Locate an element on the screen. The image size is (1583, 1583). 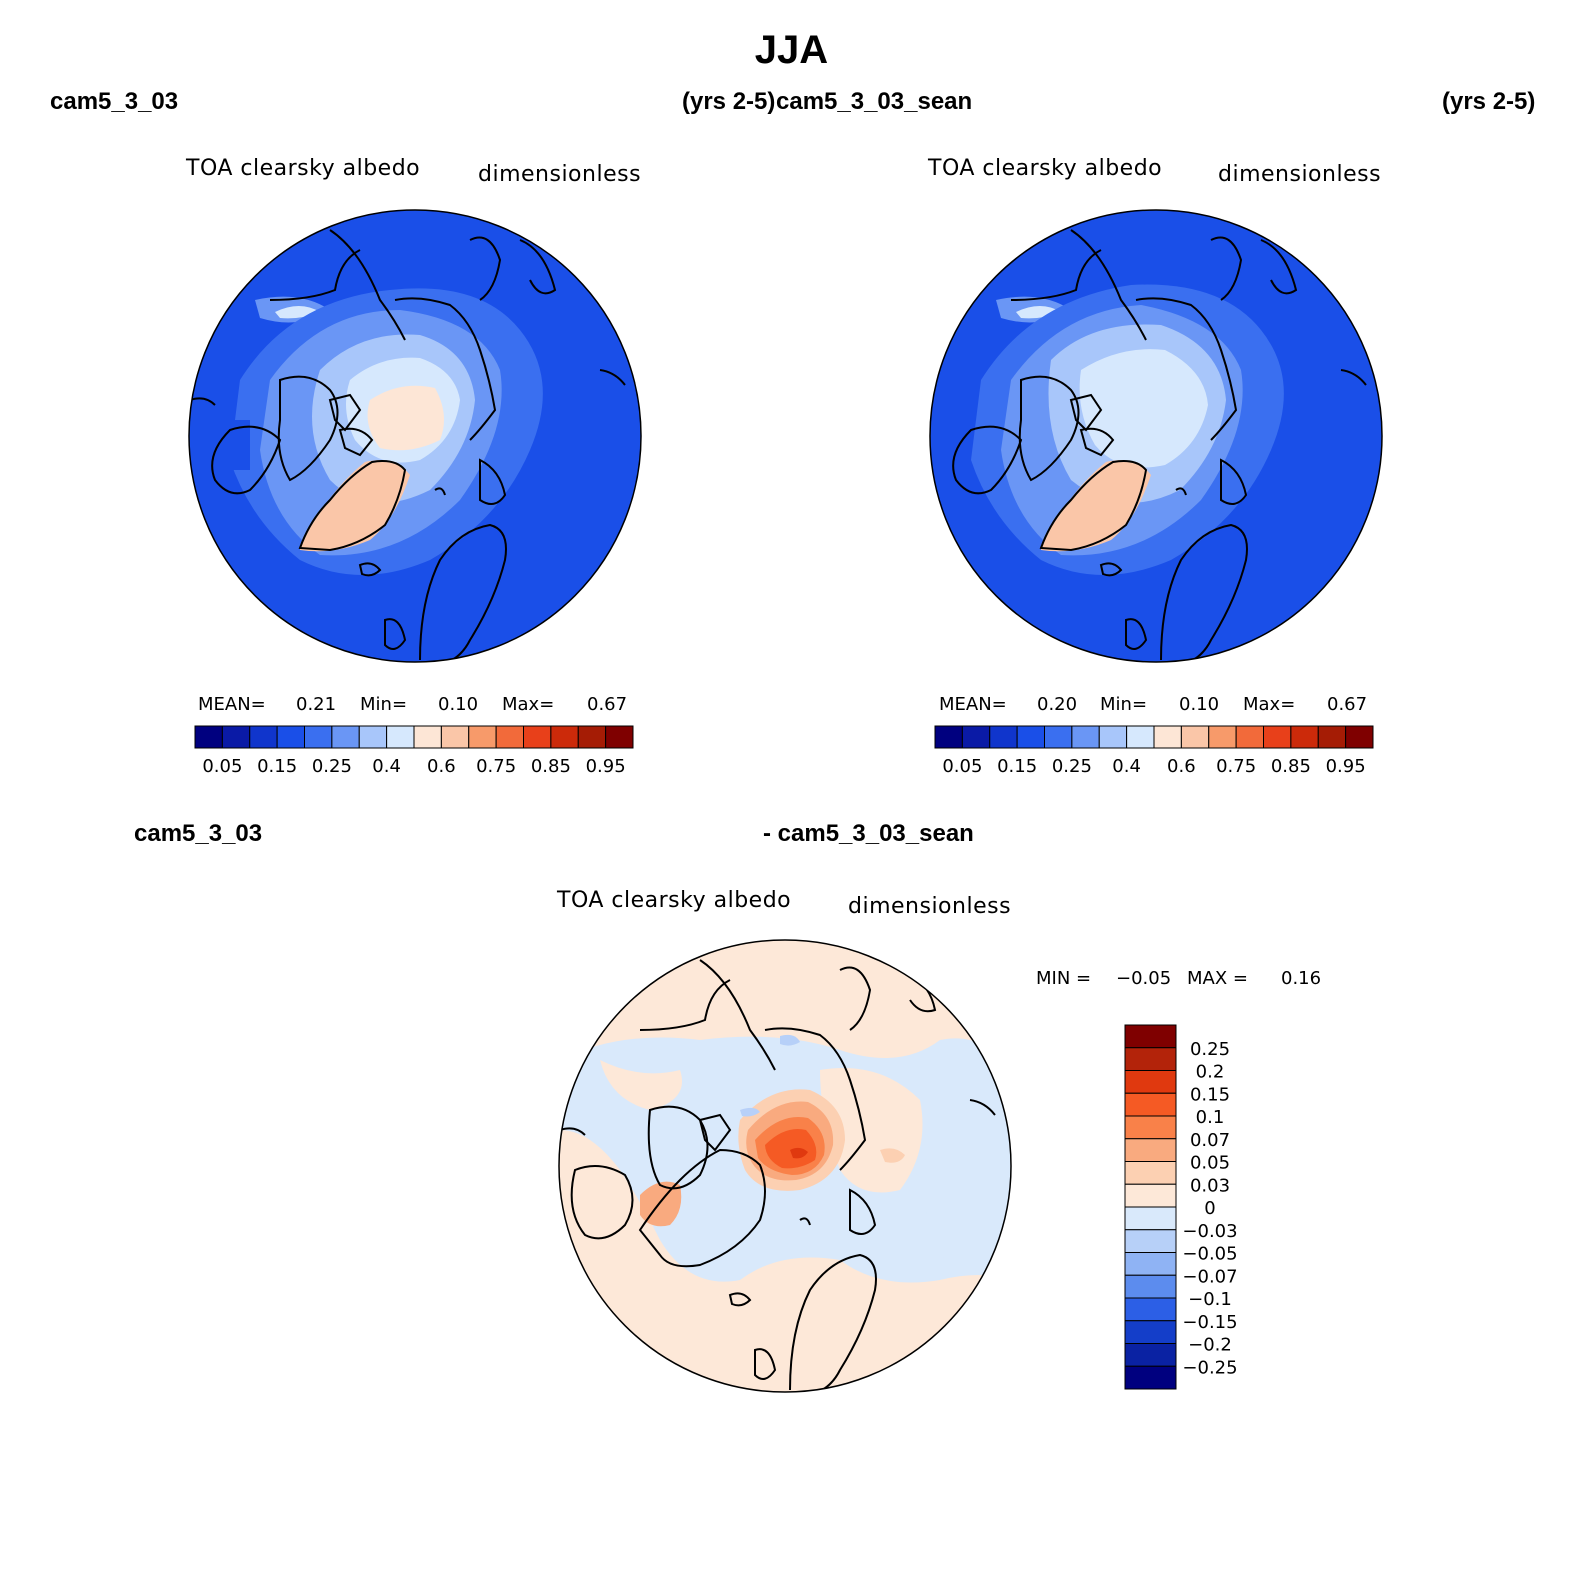
colorbar-tick-label: −0.2 is located at coordinates (1210, 1345).